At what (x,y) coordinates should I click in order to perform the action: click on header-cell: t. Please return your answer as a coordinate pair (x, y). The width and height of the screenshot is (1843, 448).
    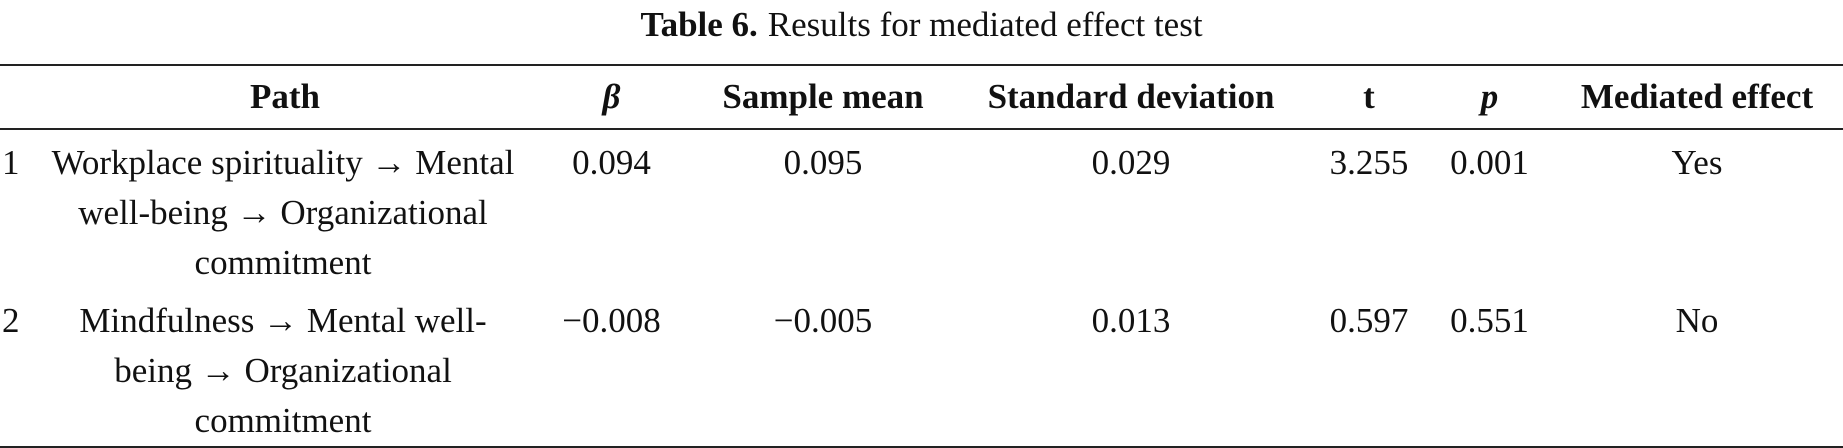
    Looking at the image, I should click on (1369, 97).